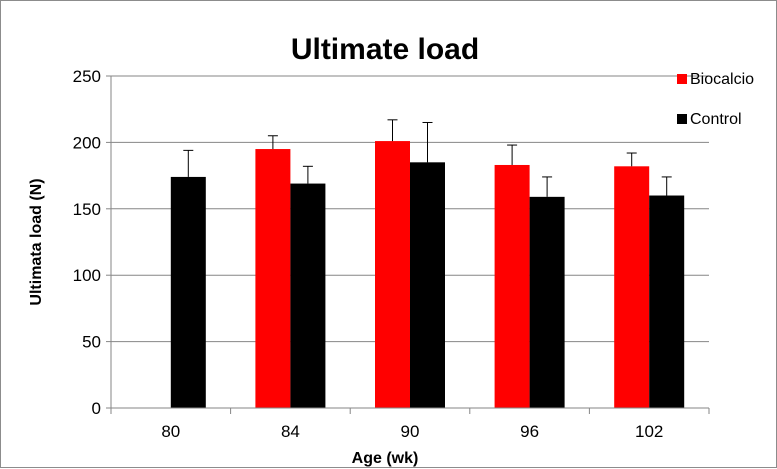  What do you see at coordinates (715, 99) in the screenshot?
I see `legend: Biocalcio Control` at bounding box center [715, 99].